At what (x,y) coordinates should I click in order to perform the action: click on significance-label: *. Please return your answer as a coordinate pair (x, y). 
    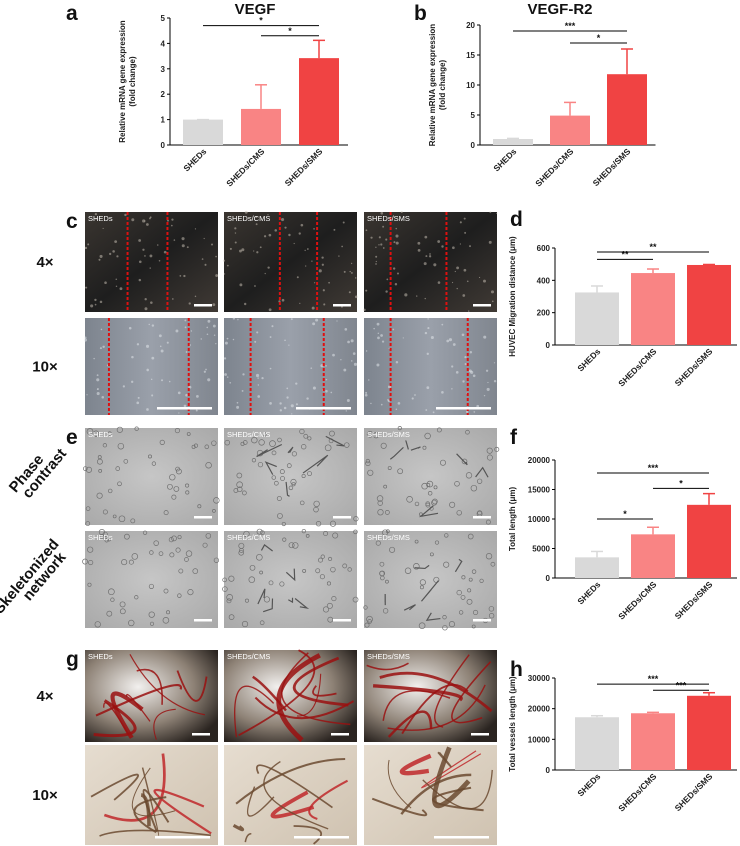
    Looking at the image, I should click on (261, 21).